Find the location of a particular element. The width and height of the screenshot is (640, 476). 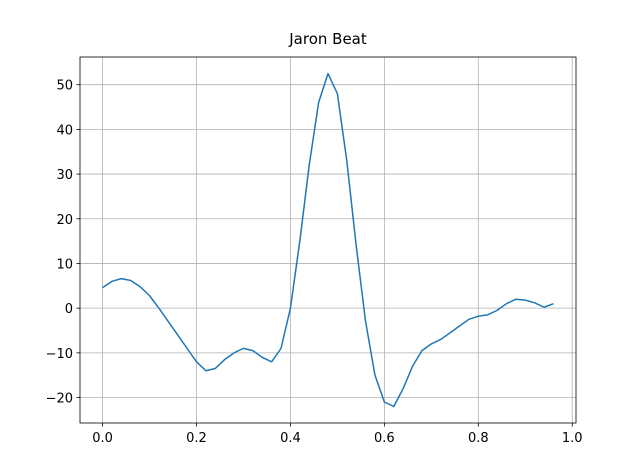

y-tick-label: 30 is located at coordinates (64, 175).